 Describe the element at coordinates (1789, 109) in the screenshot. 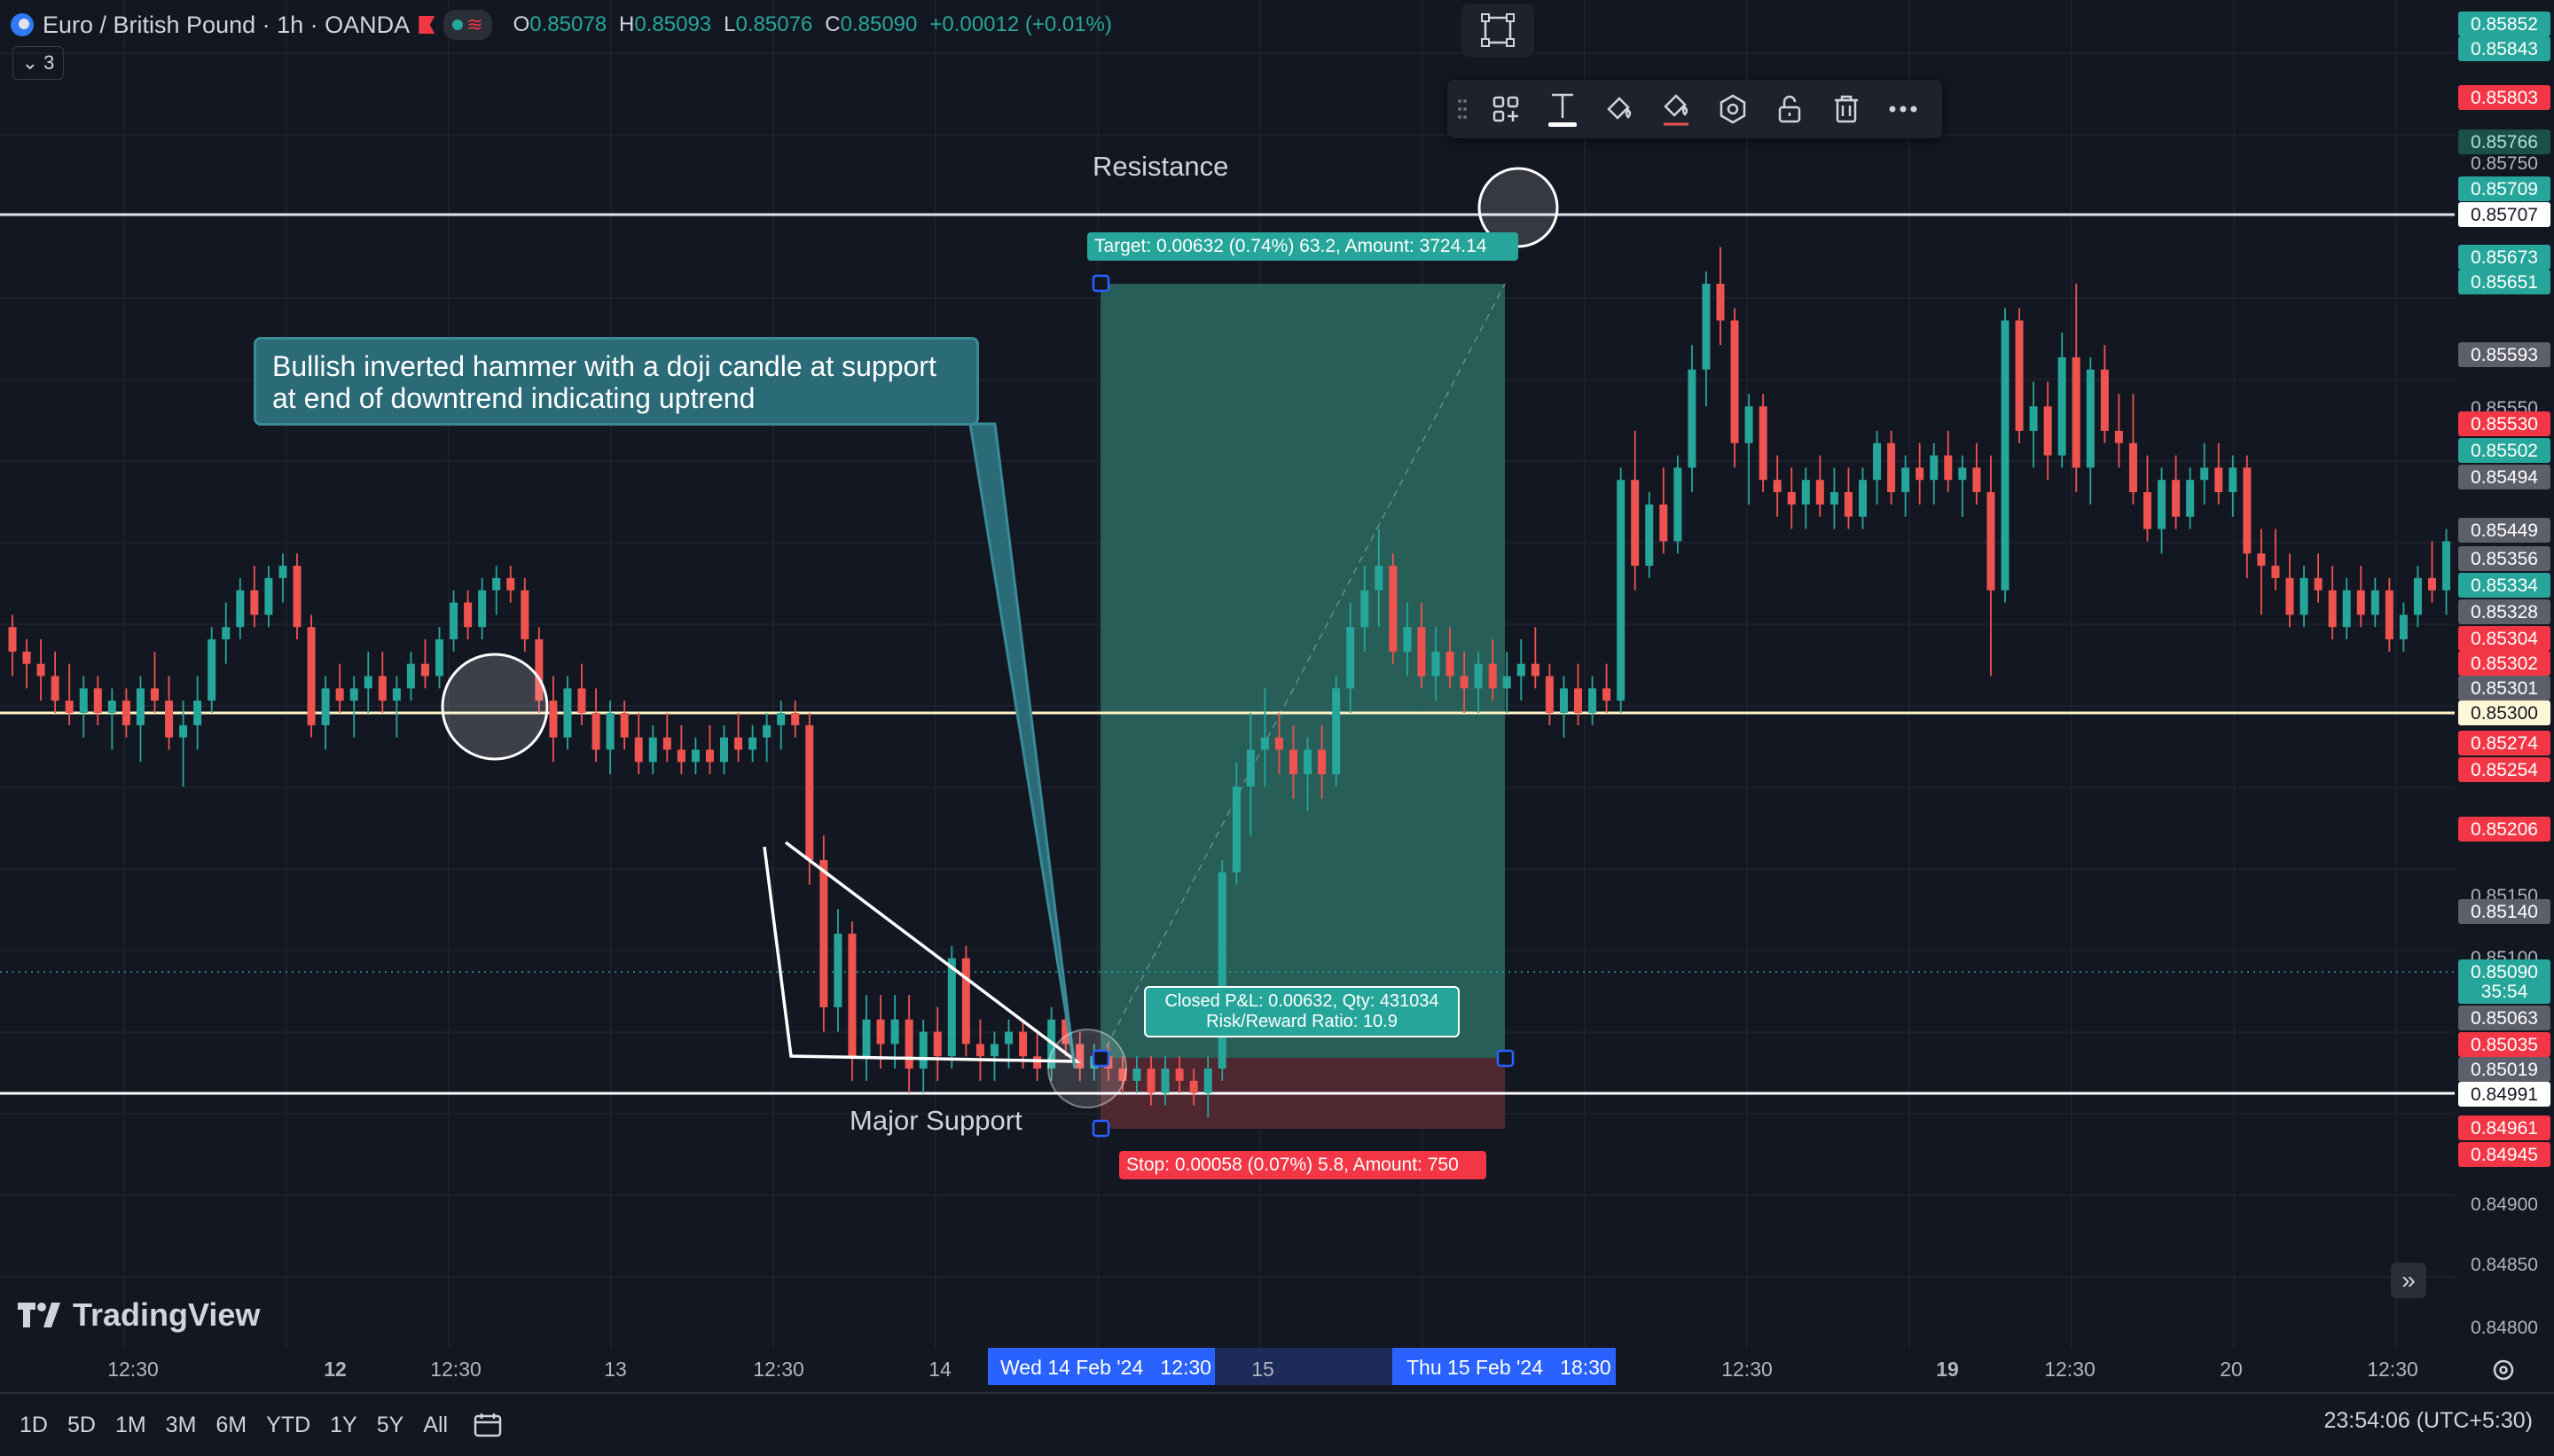

I see `lock-icon` at that location.